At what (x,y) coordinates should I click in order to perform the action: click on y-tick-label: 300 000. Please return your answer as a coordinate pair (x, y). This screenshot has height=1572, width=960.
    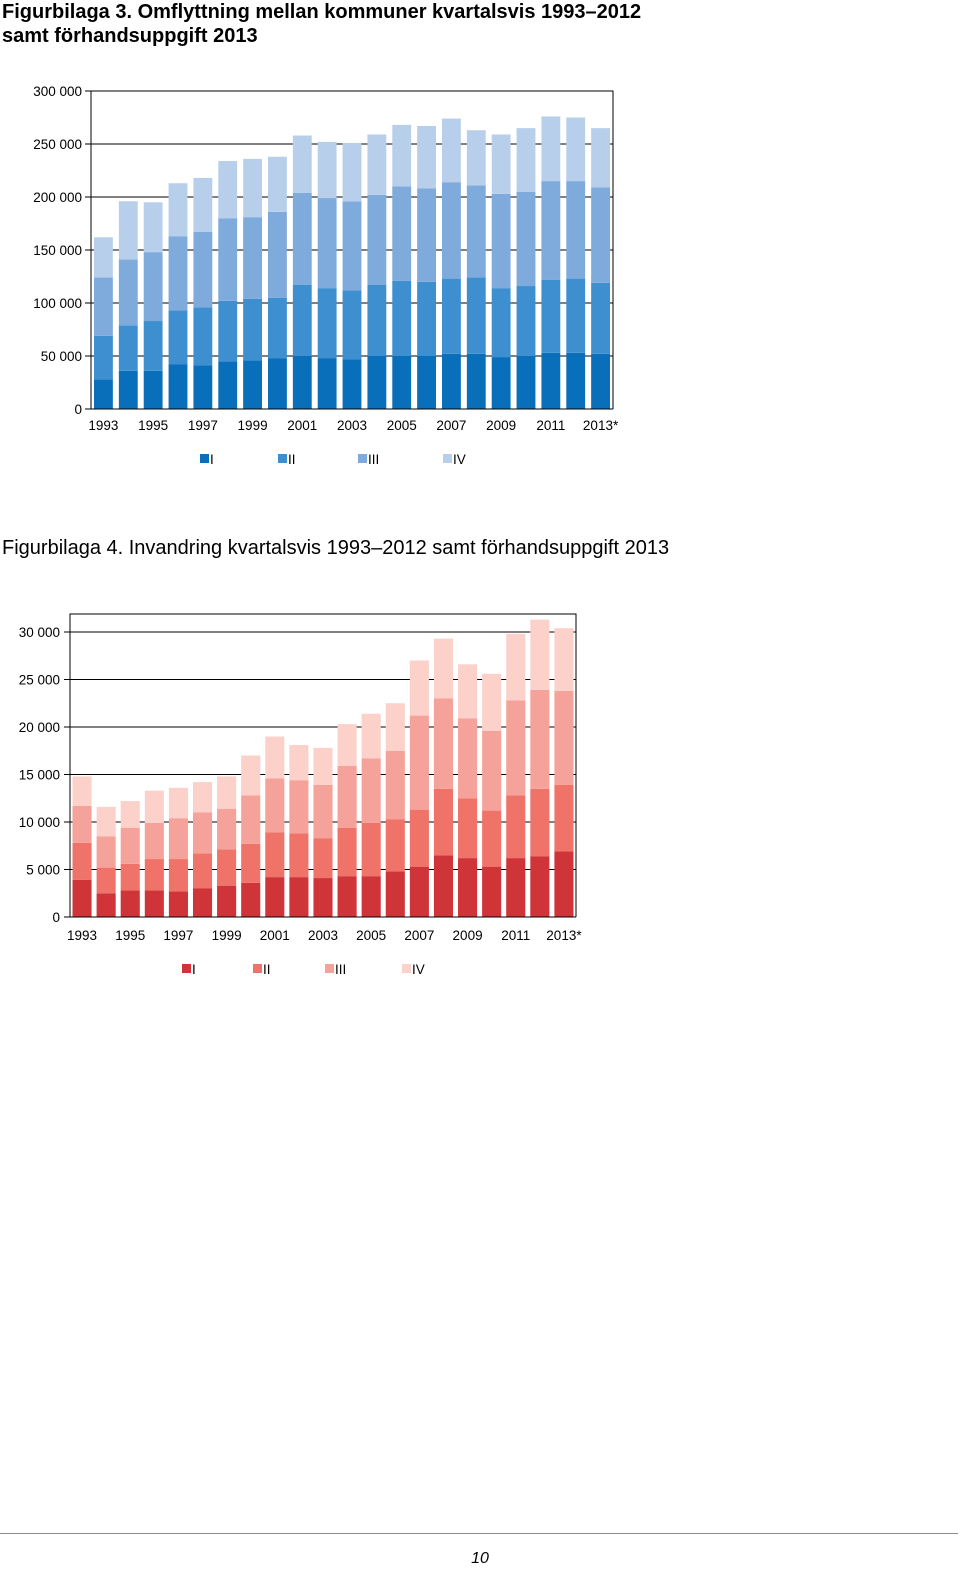
    Looking at the image, I should click on (57, 91).